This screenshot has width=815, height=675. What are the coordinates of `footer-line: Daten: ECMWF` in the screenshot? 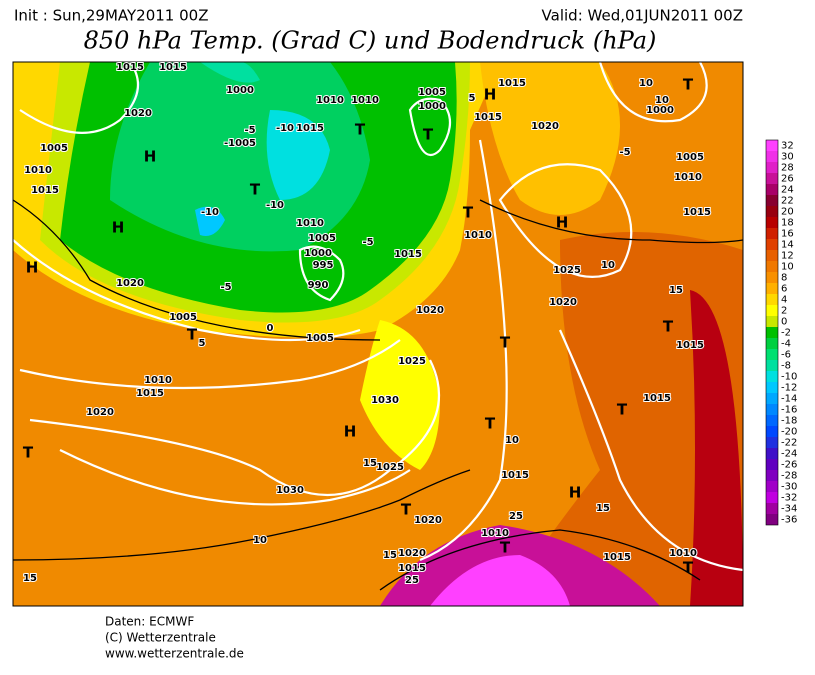 It's located at (149, 622).